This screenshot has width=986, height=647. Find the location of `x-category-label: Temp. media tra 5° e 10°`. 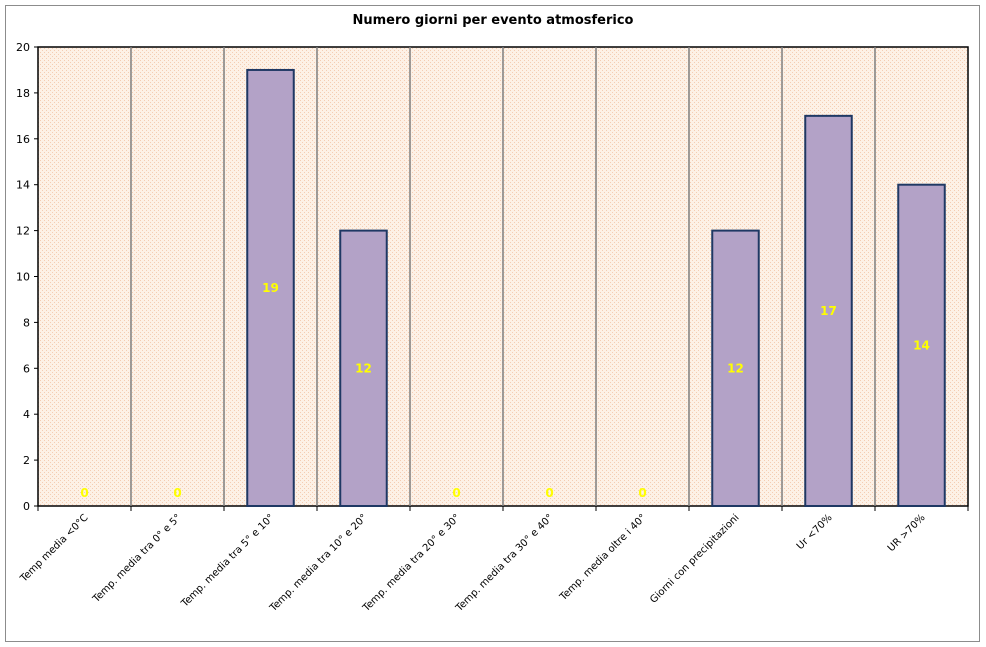

x-category-label: Temp. media tra 5° e 10° is located at coordinates (228, 561).